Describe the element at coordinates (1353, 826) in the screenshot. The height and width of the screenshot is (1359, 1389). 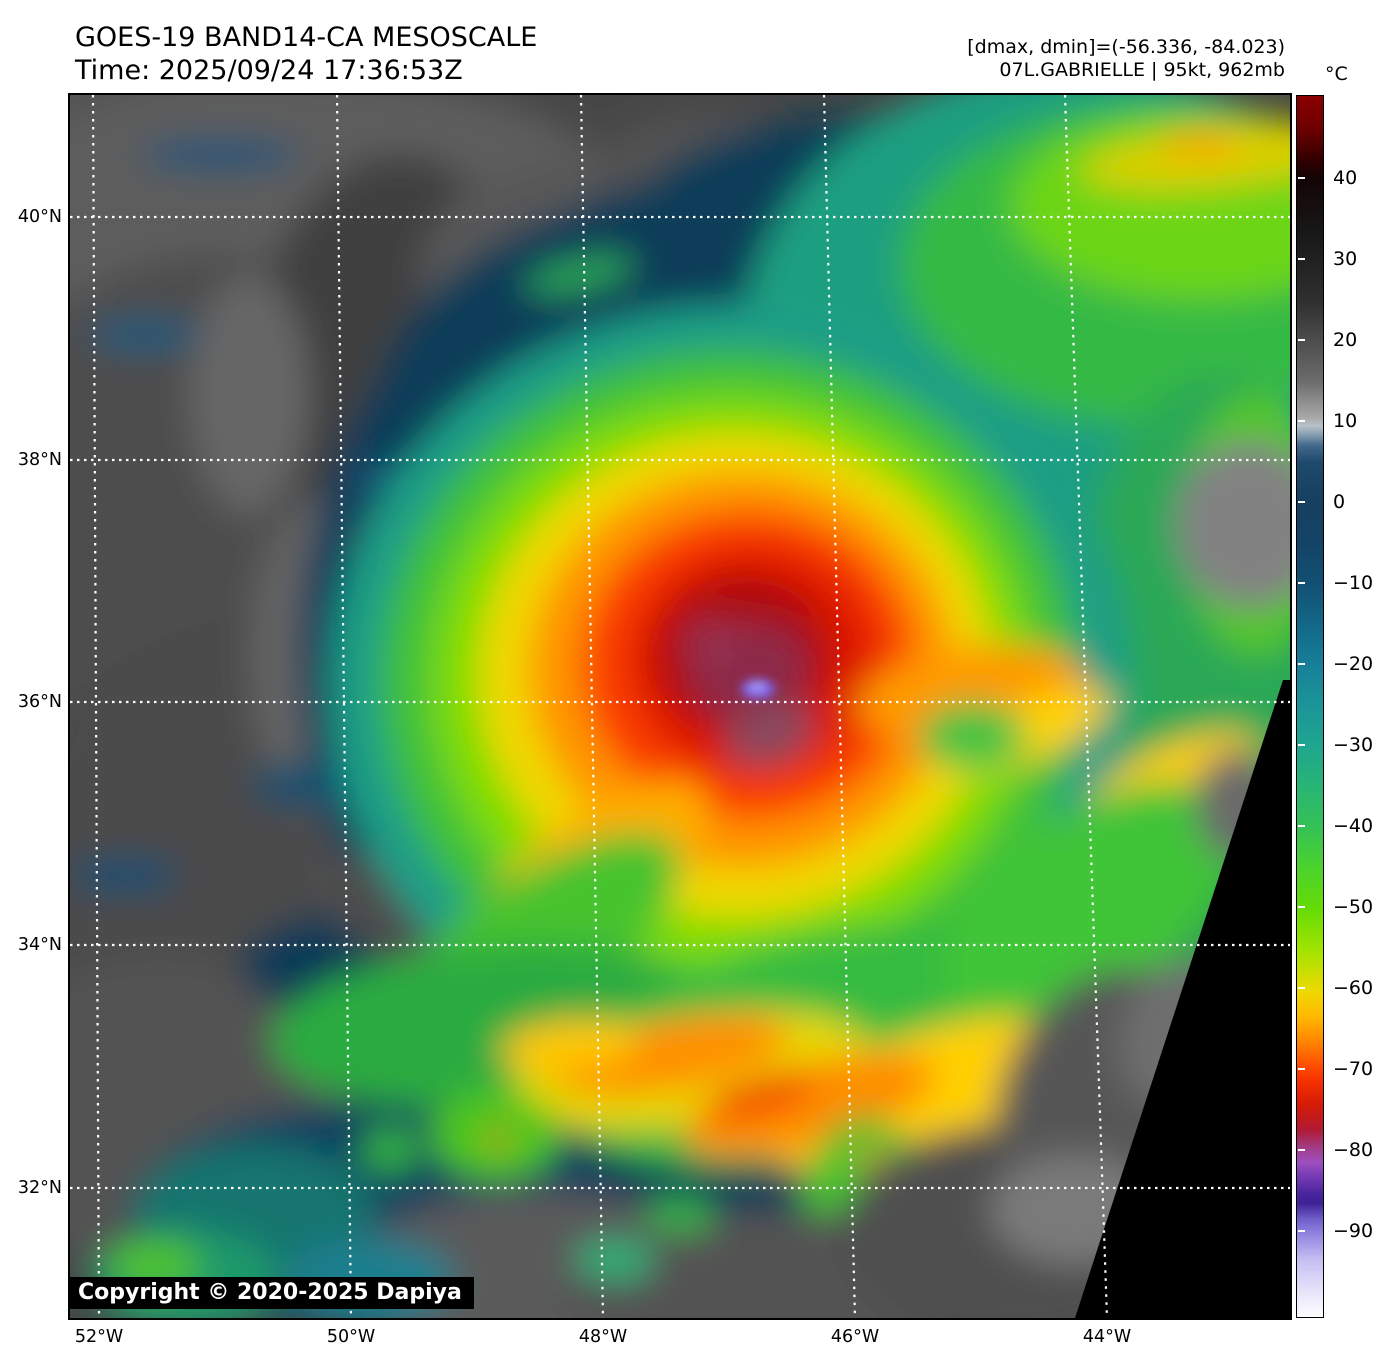
I see `colorbar-label-m40: −40` at that location.